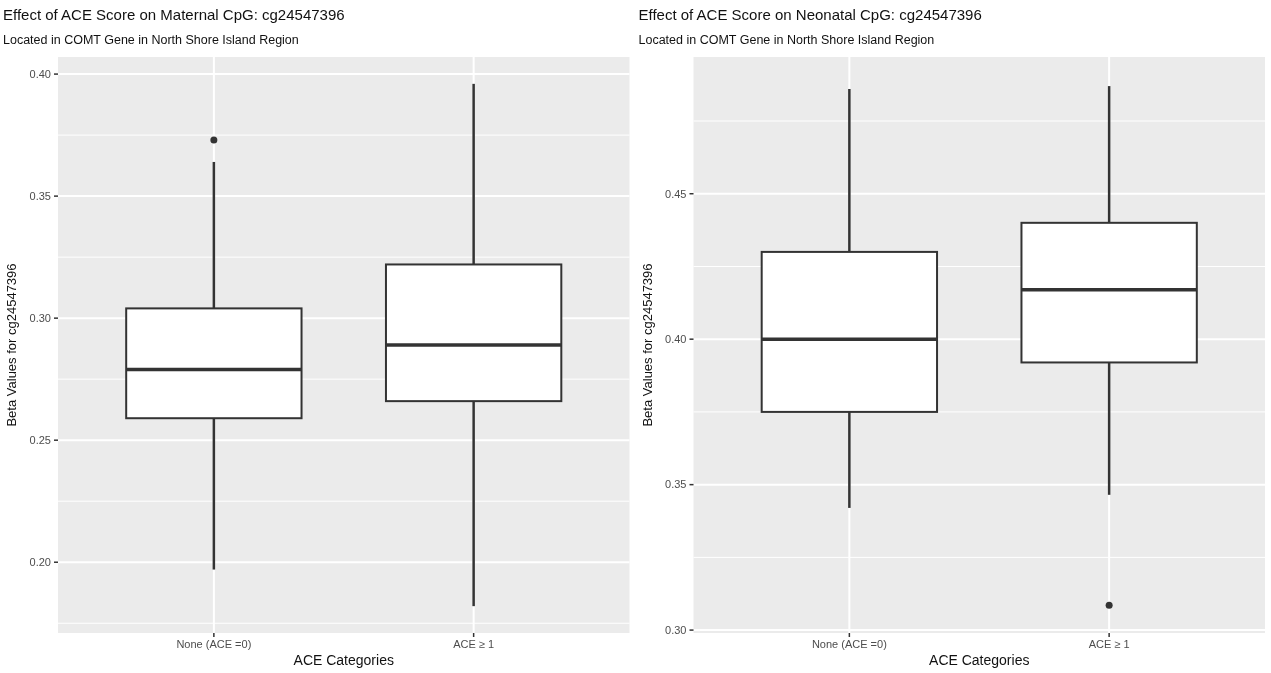 The height and width of the screenshot is (673, 1271). I want to click on y-tick-label: 0.25, so click(40, 440).